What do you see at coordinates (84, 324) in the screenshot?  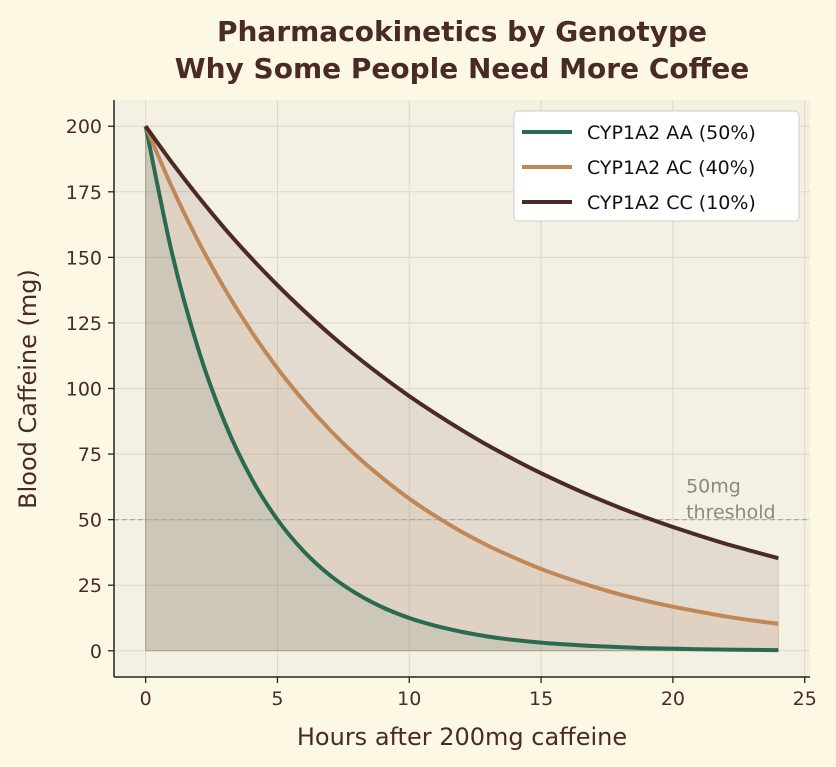 I see `y-tick-label: 125` at bounding box center [84, 324].